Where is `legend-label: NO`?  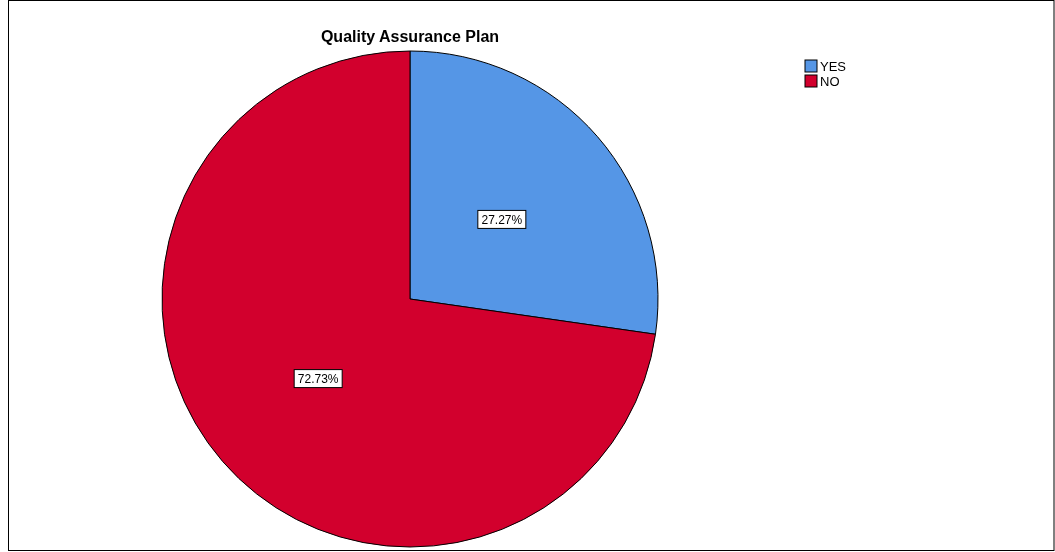 legend-label: NO is located at coordinates (830, 81).